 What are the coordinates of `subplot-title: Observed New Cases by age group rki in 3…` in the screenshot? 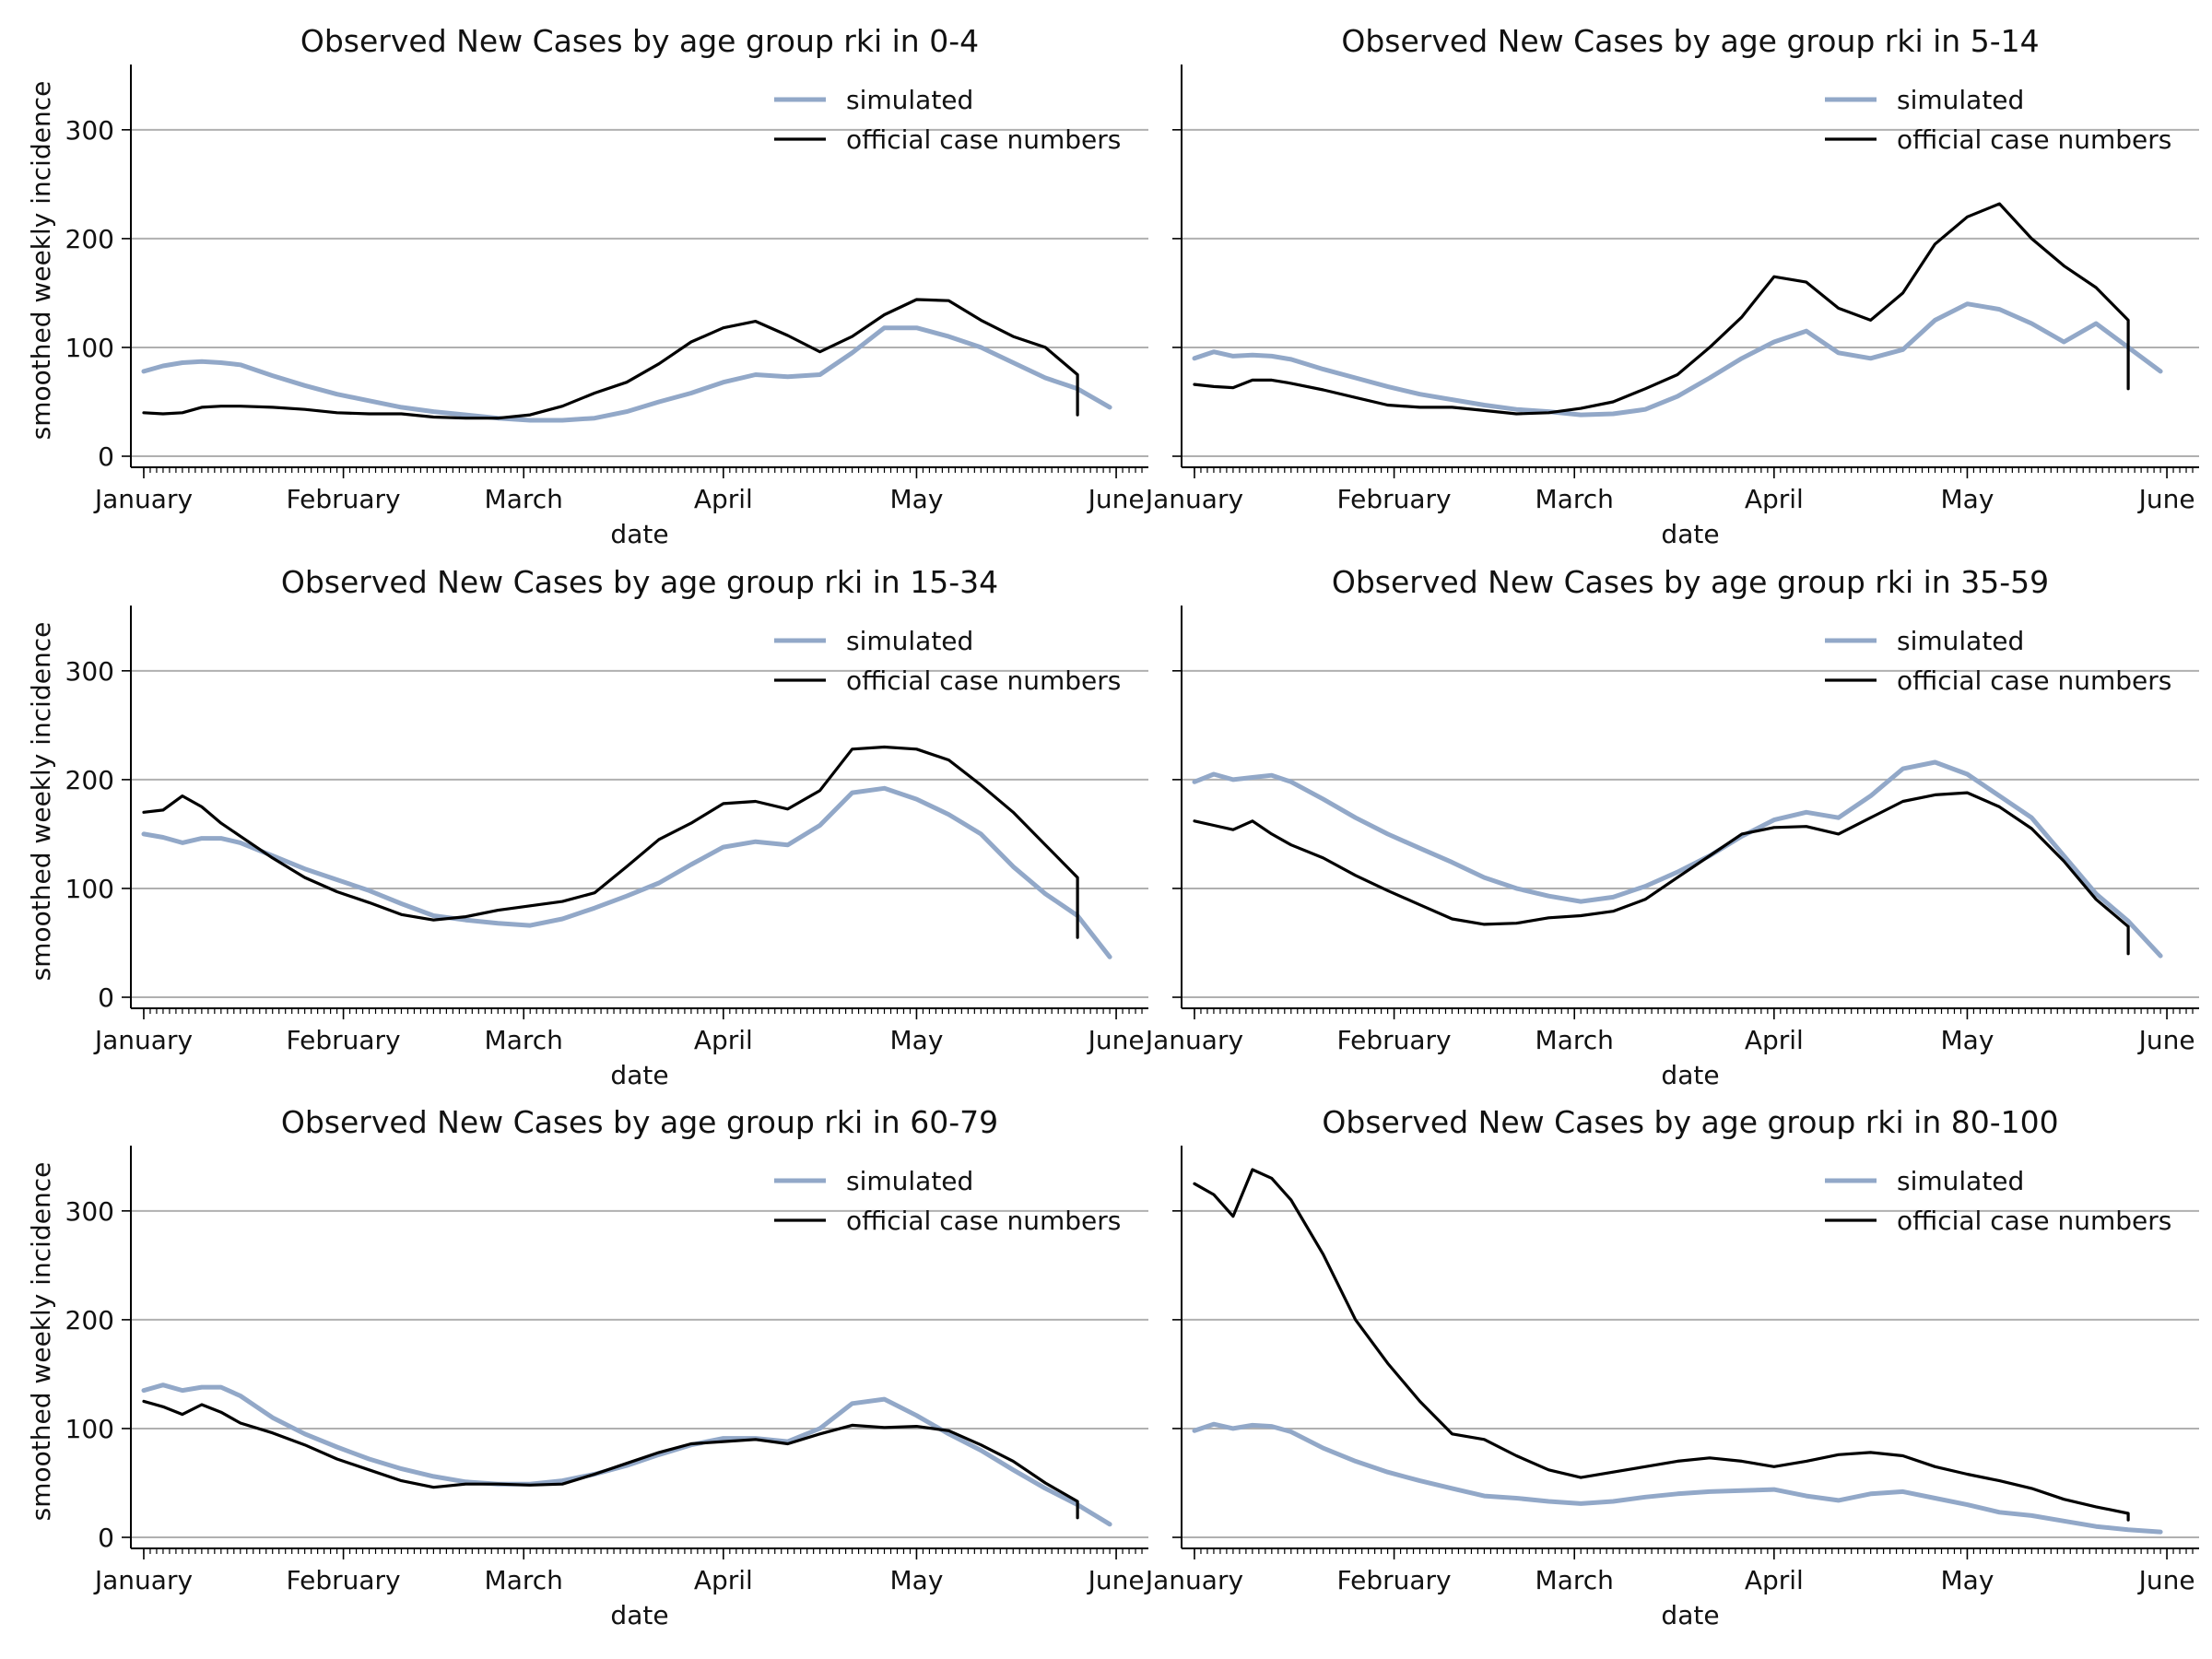 It's located at (1690, 582).